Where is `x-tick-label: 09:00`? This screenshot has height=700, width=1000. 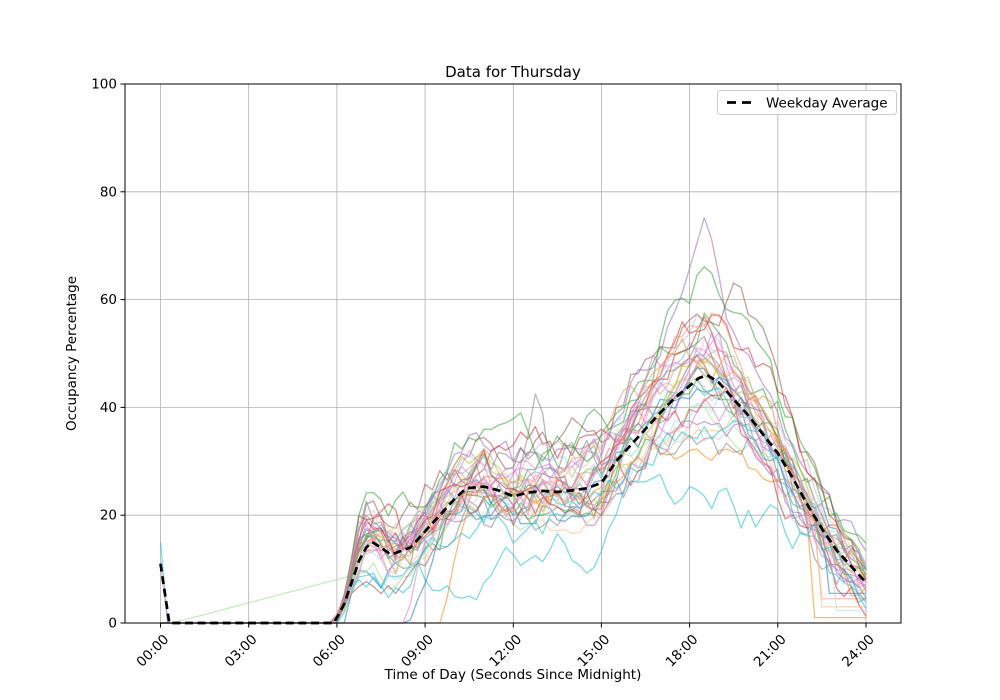
x-tick-label: 09:00 is located at coordinates (417, 651).